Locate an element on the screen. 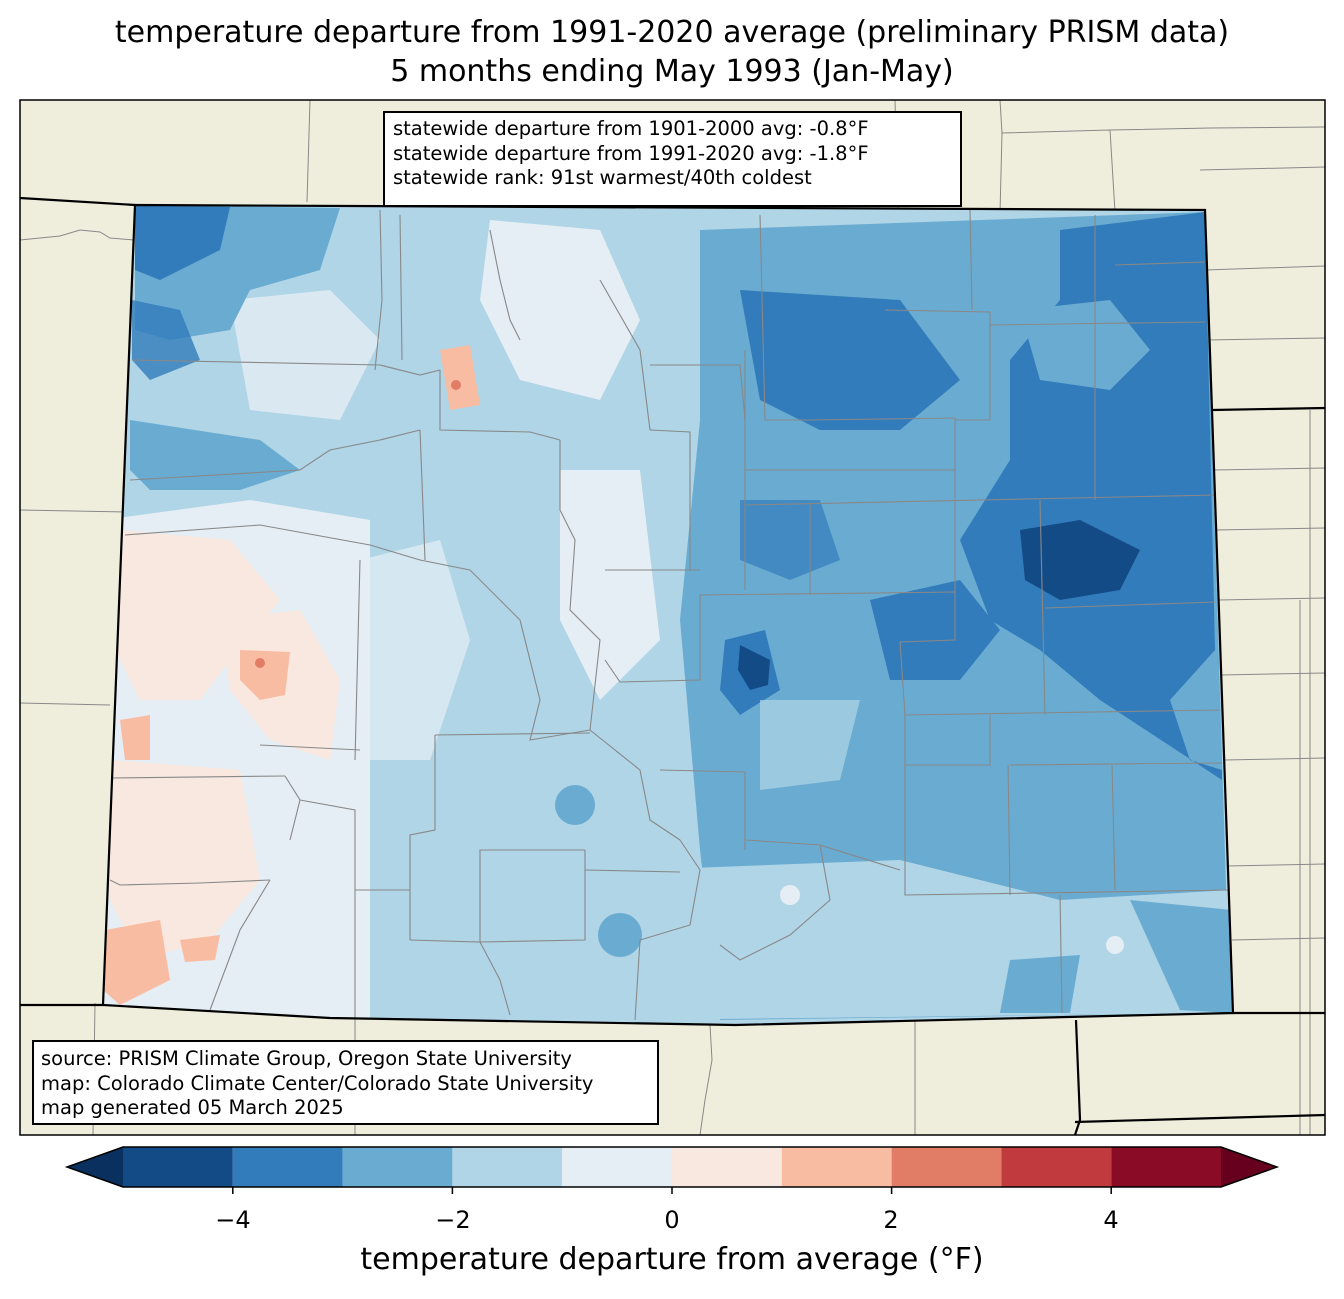  colorbar is located at coordinates (672, 1170).